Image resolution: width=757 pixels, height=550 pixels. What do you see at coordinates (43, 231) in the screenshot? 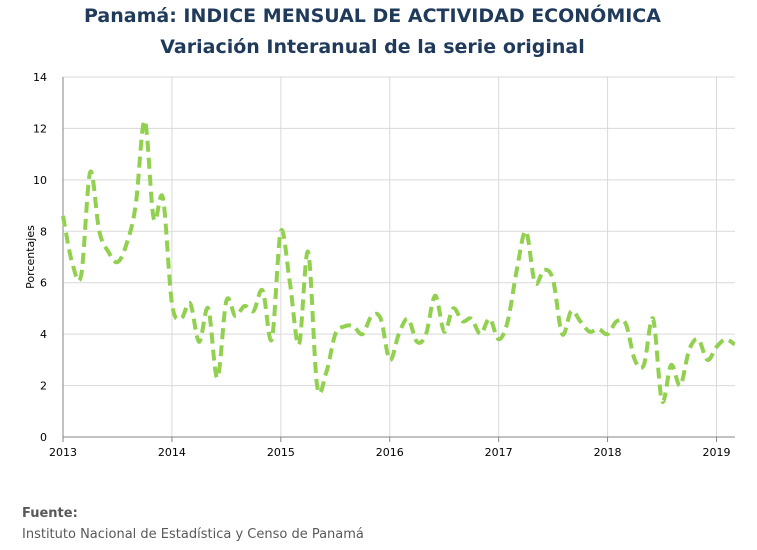
I see `y-tick-label: 8` at bounding box center [43, 231].